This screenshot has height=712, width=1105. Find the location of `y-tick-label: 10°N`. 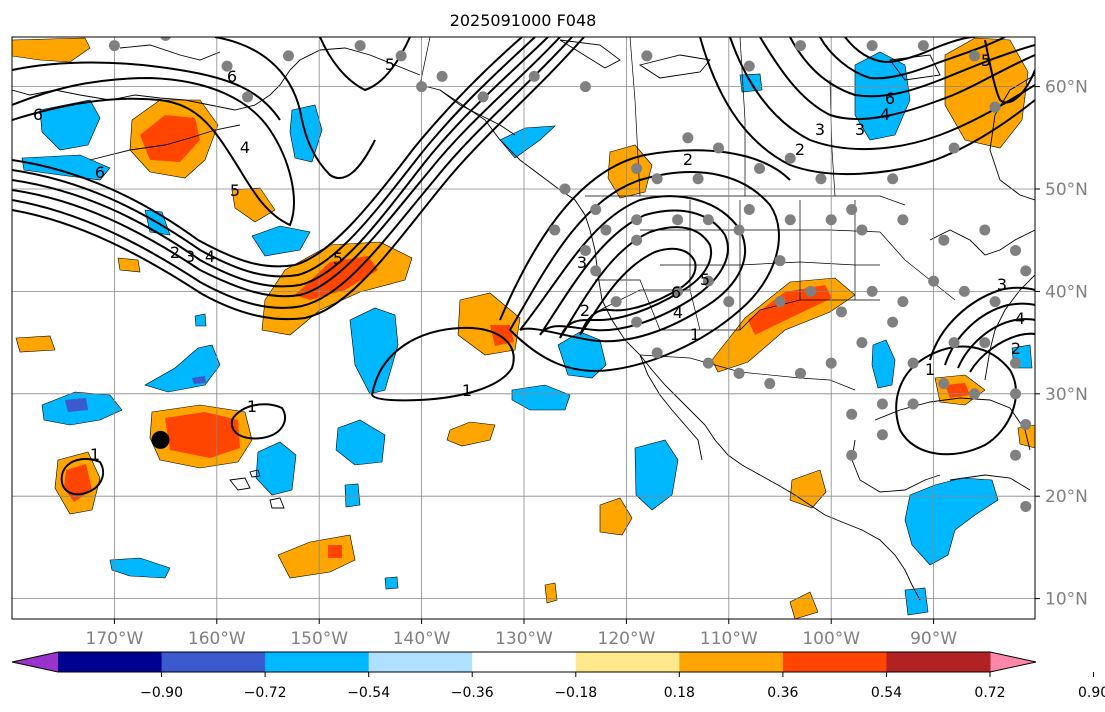

y-tick-label: 10°N is located at coordinates (1066, 600).